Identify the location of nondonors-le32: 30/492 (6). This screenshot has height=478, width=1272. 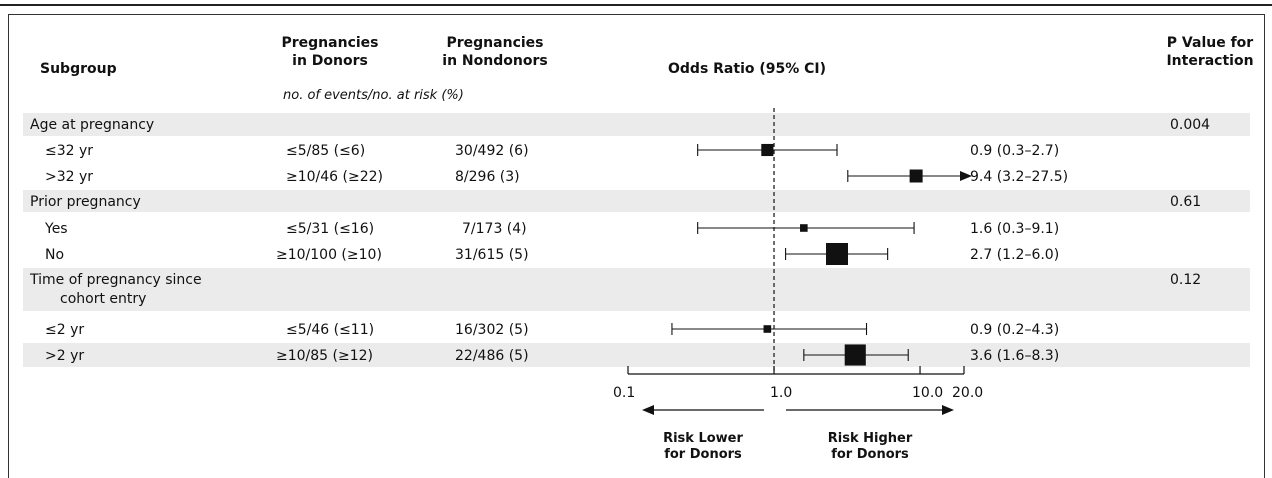
(492, 151).